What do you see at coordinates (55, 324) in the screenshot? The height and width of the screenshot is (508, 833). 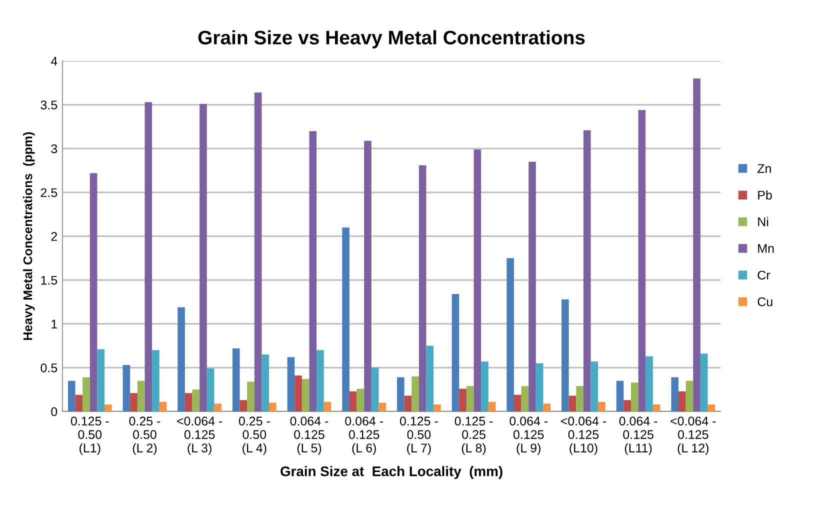 I see `y-tick-label: 1` at bounding box center [55, 324].